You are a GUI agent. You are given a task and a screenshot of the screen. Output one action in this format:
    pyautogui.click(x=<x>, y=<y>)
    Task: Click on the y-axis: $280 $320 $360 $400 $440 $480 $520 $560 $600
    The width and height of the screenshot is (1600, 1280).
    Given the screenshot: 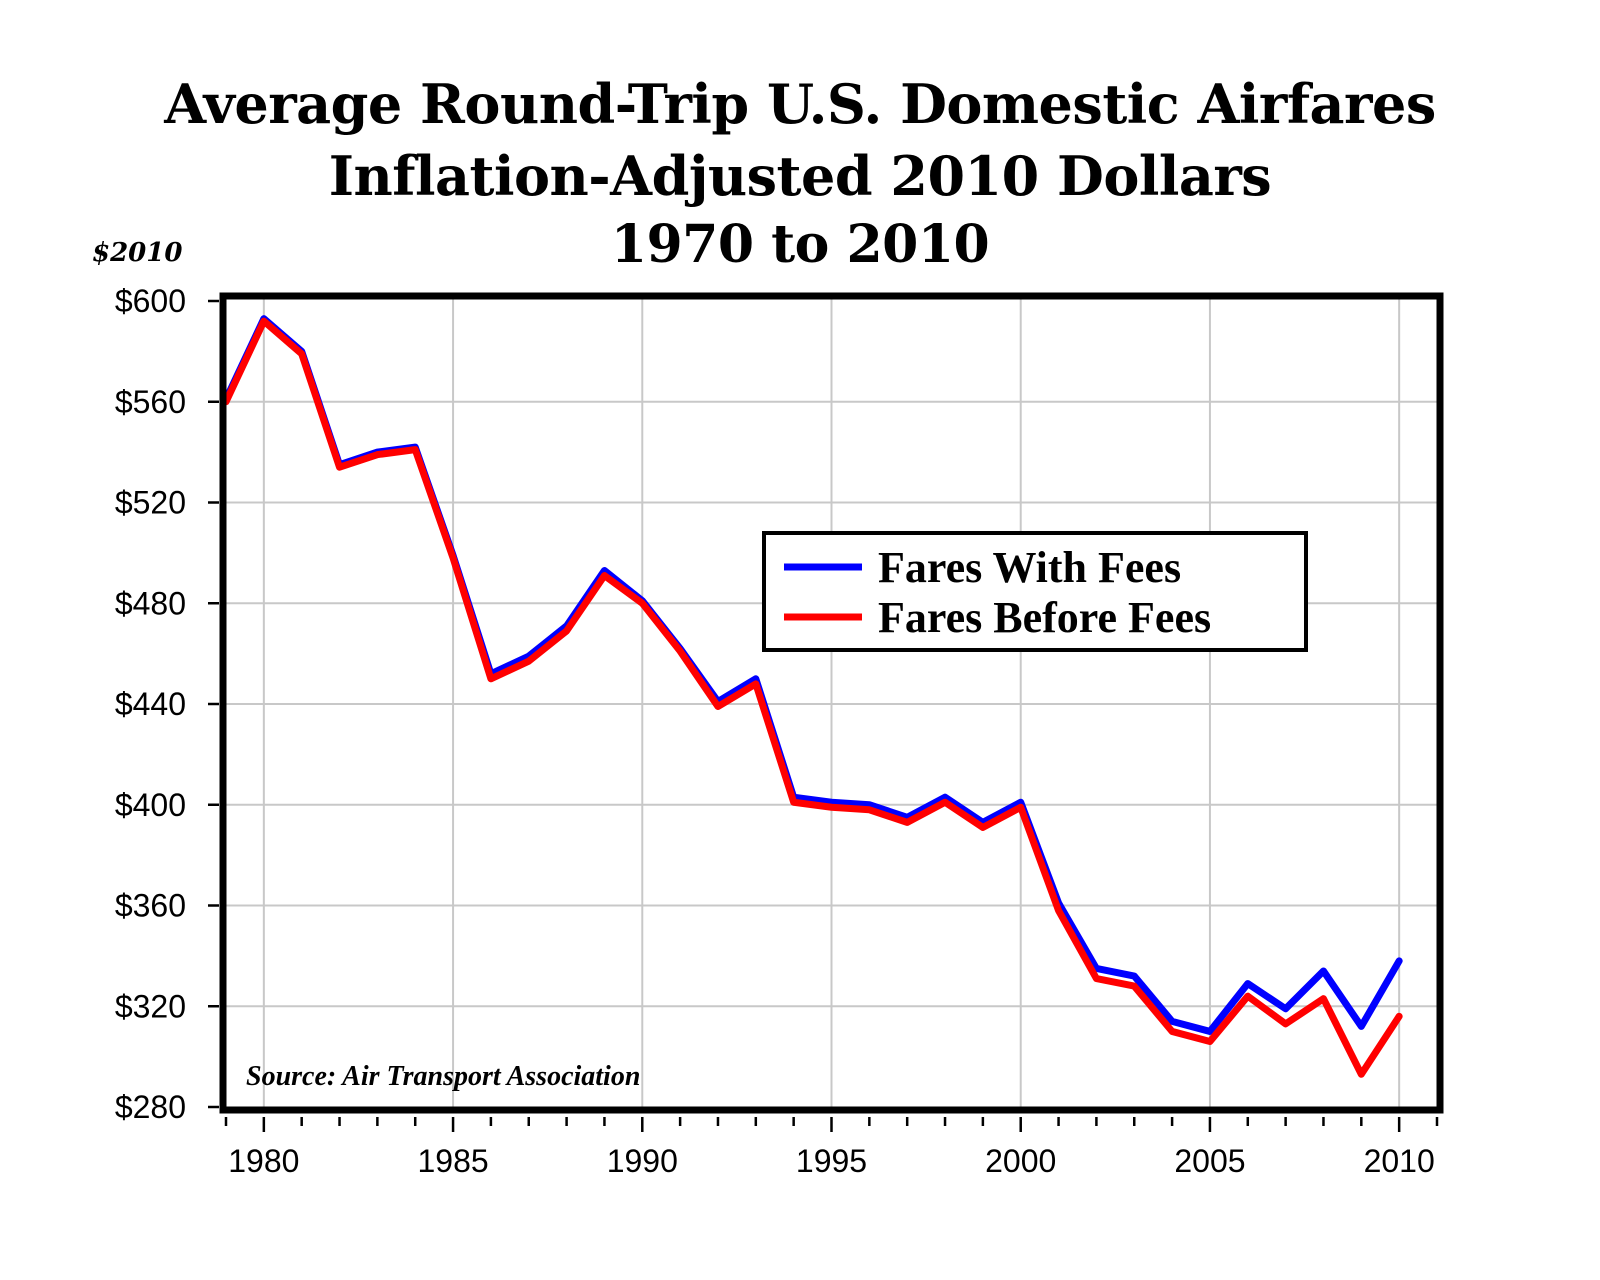 What is the action you would take?
    pyautogui.click(x=167, y=704)
    